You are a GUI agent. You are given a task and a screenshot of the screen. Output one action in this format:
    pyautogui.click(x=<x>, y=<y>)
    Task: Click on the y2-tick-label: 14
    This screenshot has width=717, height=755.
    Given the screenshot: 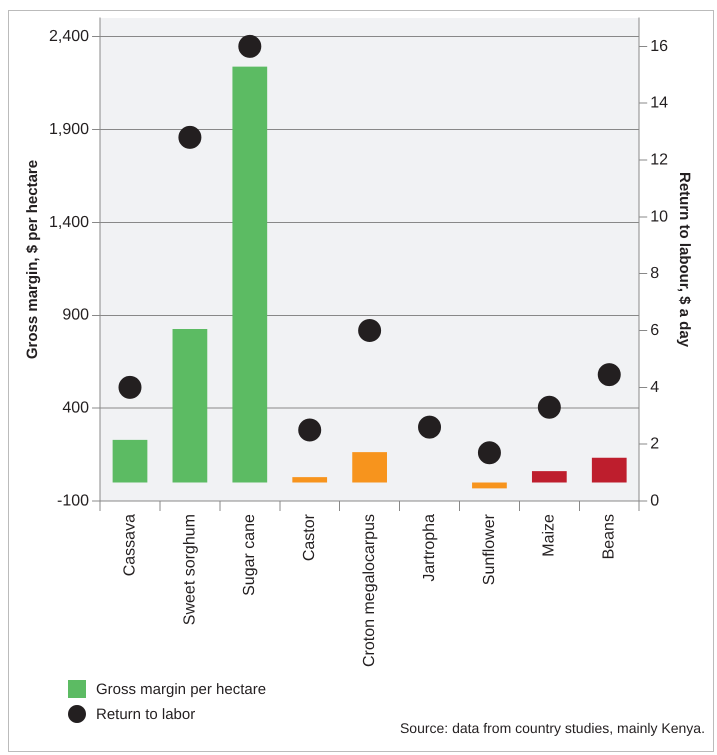 What is the action you would take?
    pyautogui.click(x=659, y=103)
    